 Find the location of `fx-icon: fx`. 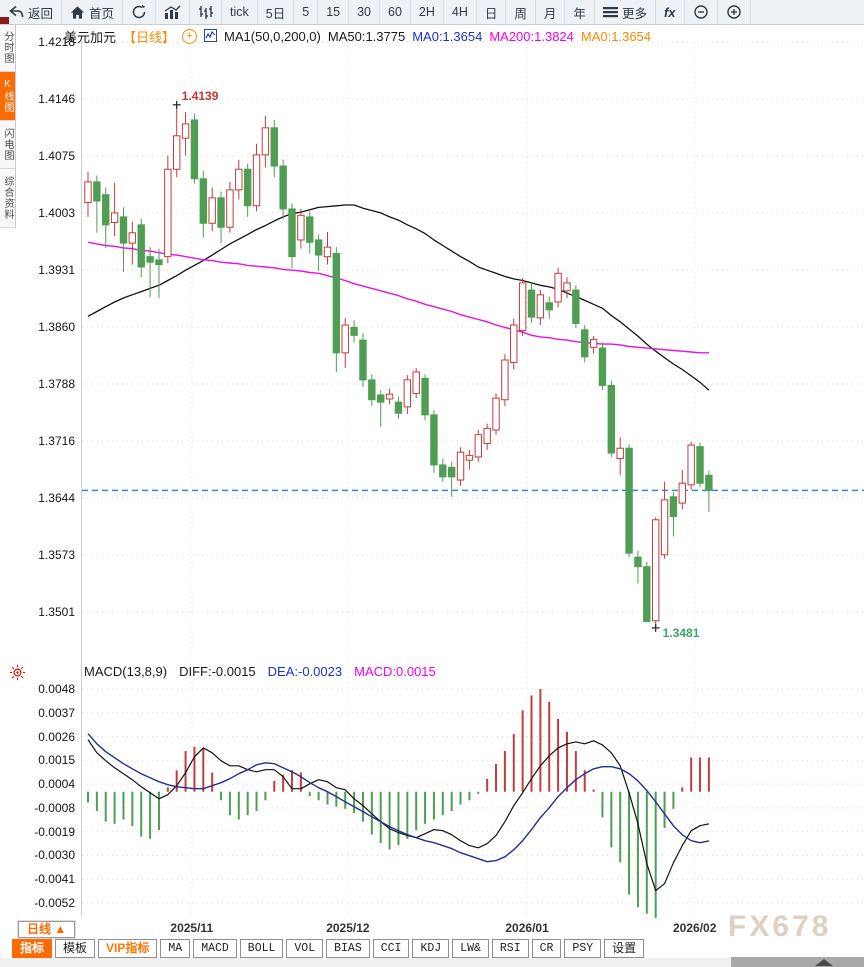

fx-icon: fx is located at coordinates (669, 12).